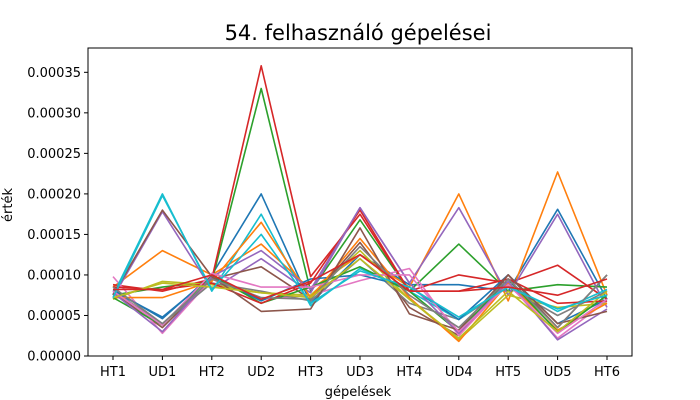  What do you see at coordinates (358, 392) in the screenshot?
I see `x-axis-label: gépelések` at bounding box center [358, 392].